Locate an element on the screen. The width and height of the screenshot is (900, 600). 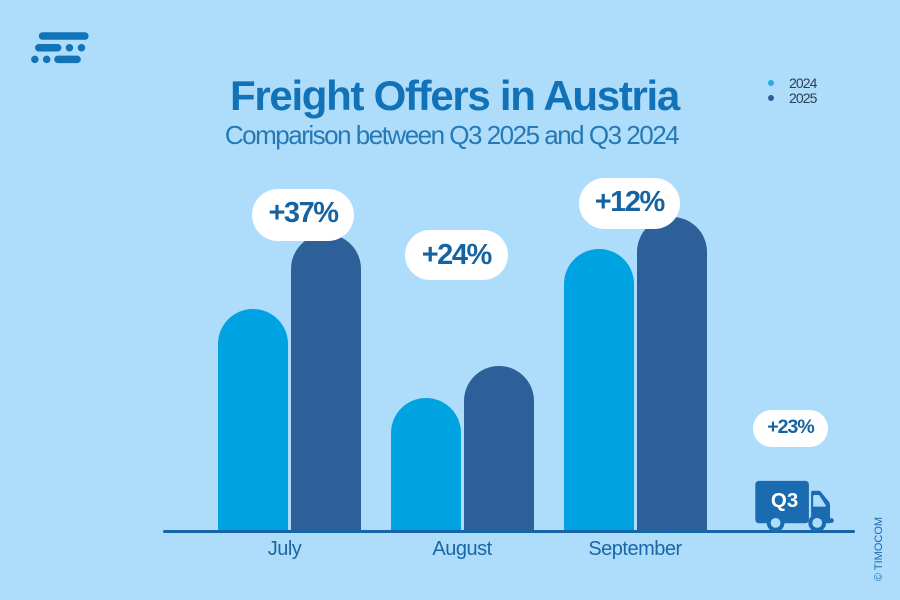
svg-text: Q3 is located at coordinates (784, 500).